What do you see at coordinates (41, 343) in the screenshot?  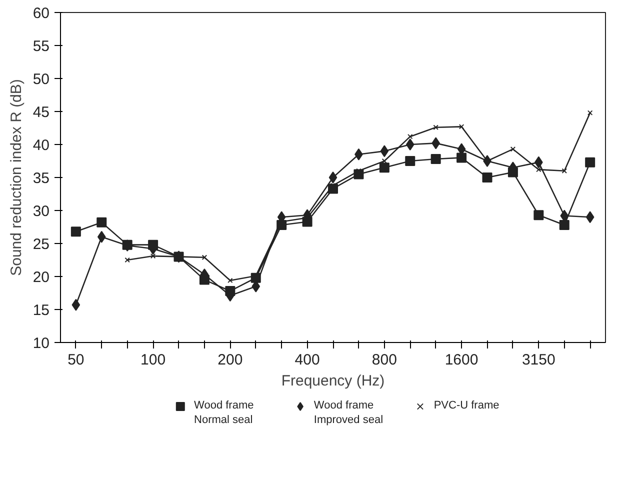 I see `y-tick-label: 10` at bounding box center [41, 343].